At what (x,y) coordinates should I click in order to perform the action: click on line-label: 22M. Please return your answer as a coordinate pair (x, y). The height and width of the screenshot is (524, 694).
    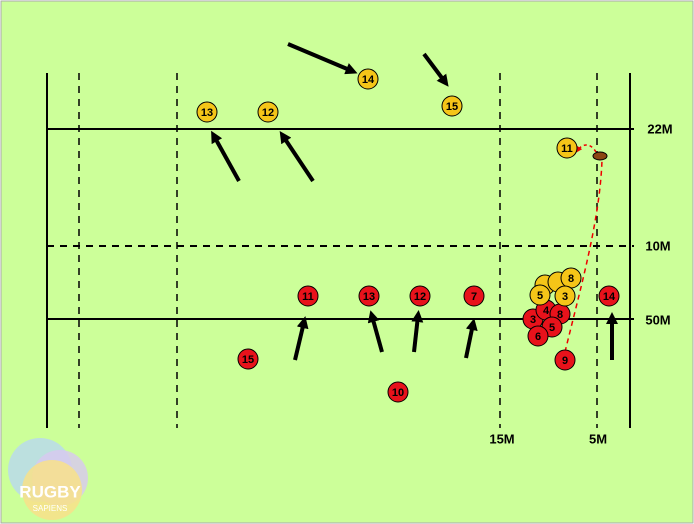
    Looking at the image, I should click on (659, 128).